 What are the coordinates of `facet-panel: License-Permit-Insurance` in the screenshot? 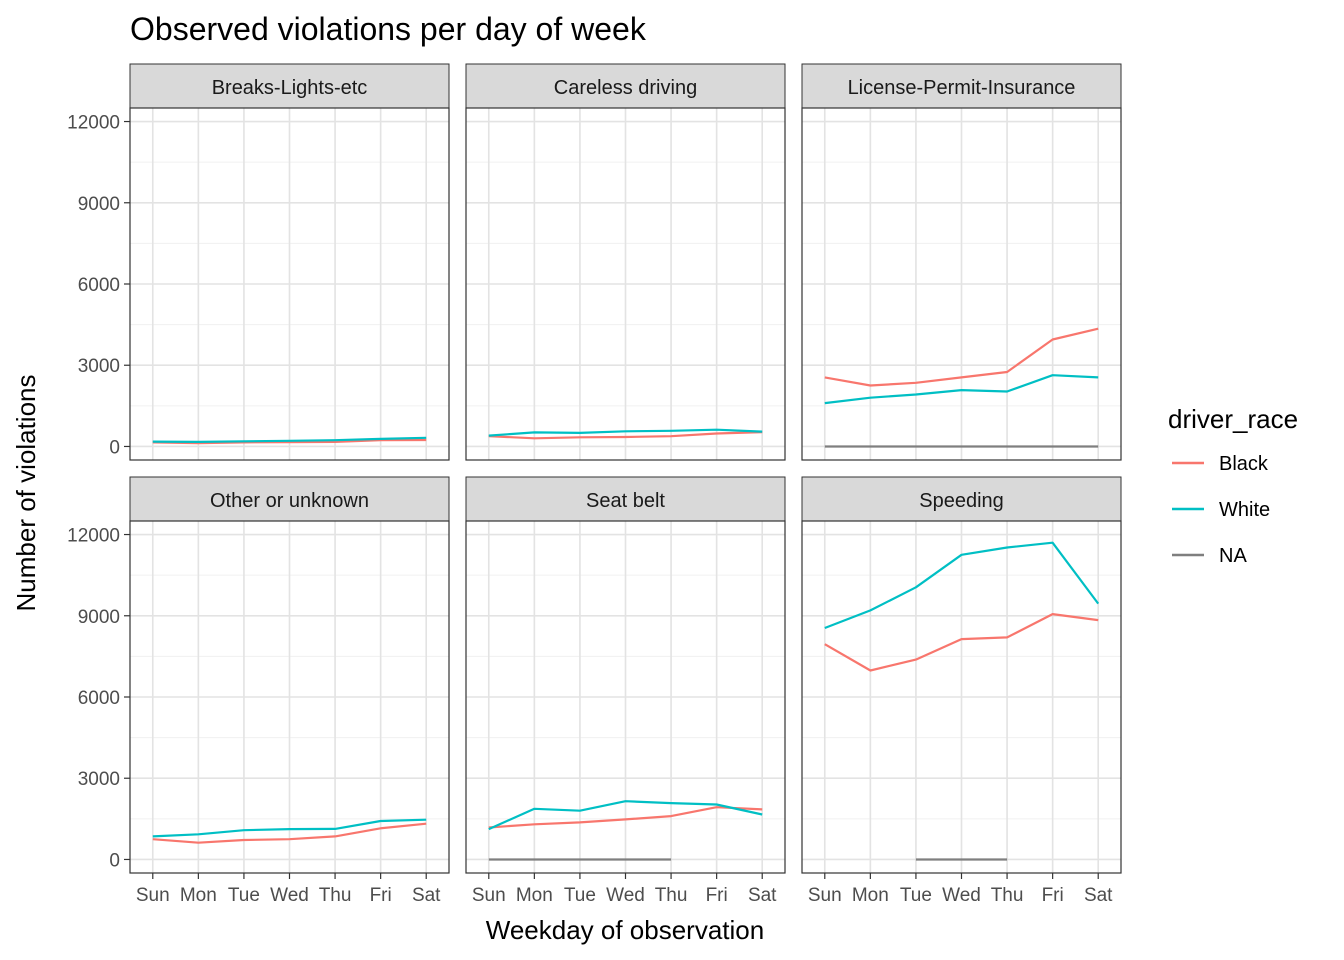 It's located at (961, 262).